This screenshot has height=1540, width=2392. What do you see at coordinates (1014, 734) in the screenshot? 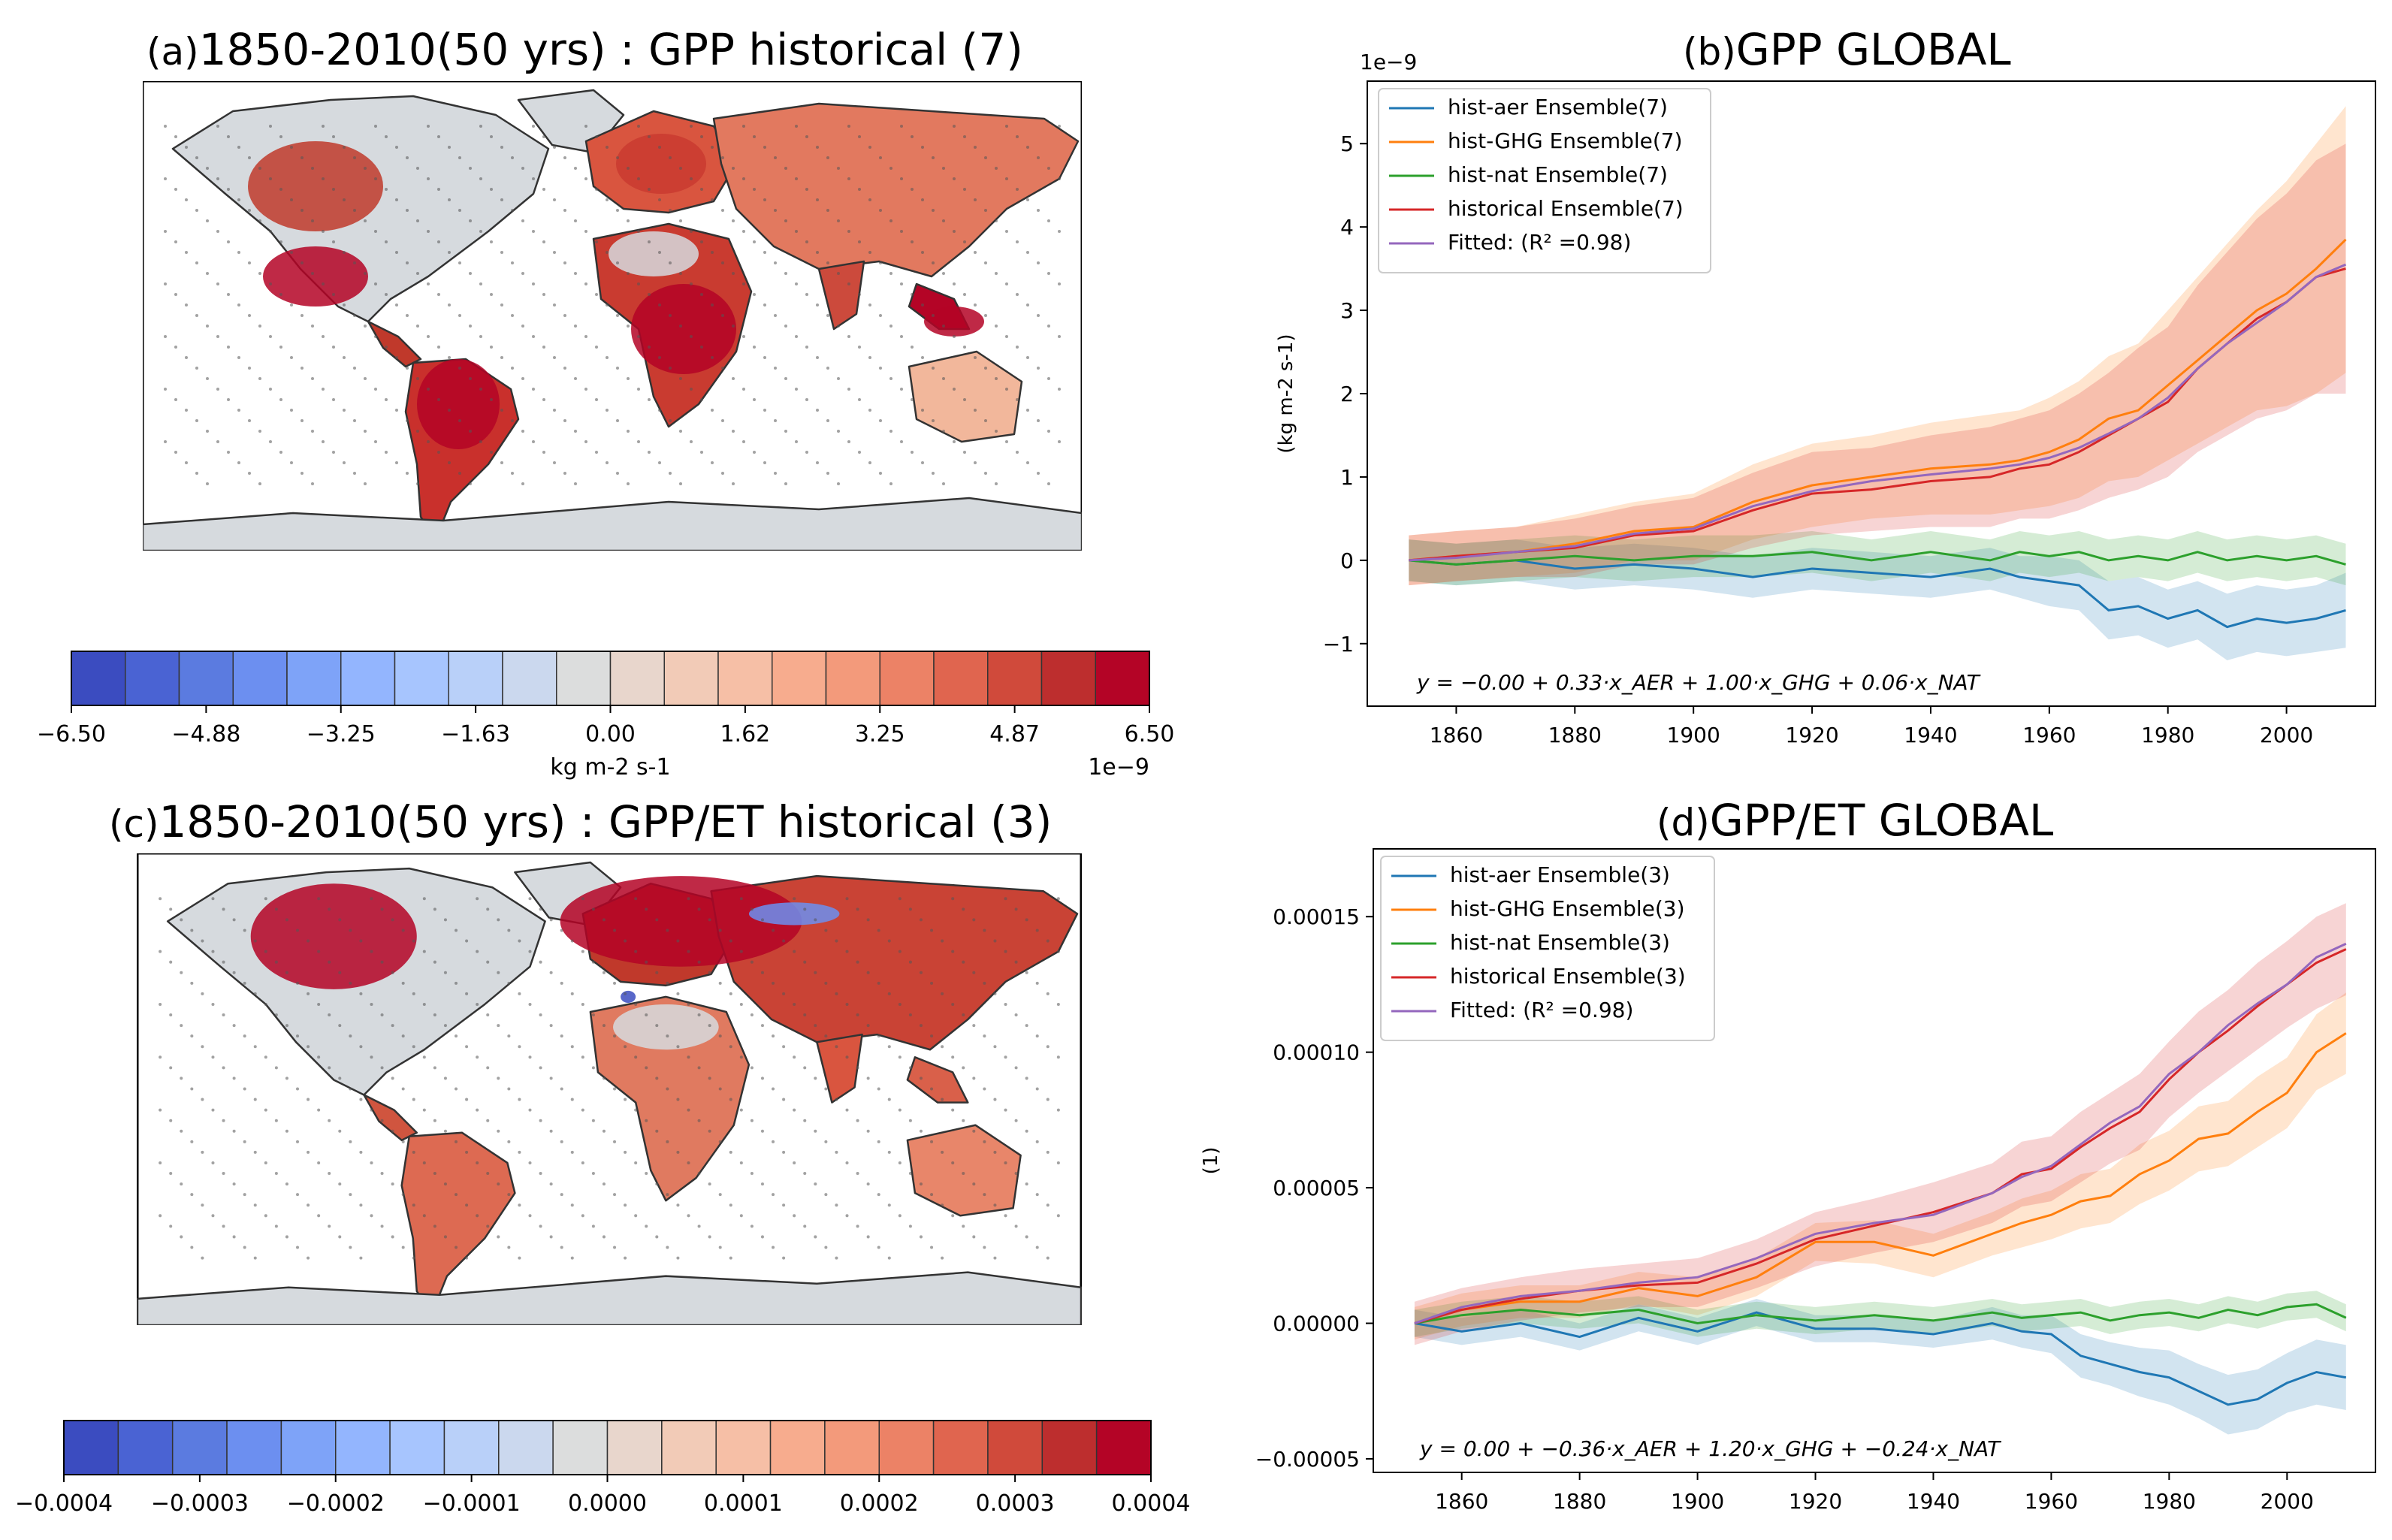
I see `colorbar-tick-label: 4.87` at bounding box center [1014, 734].